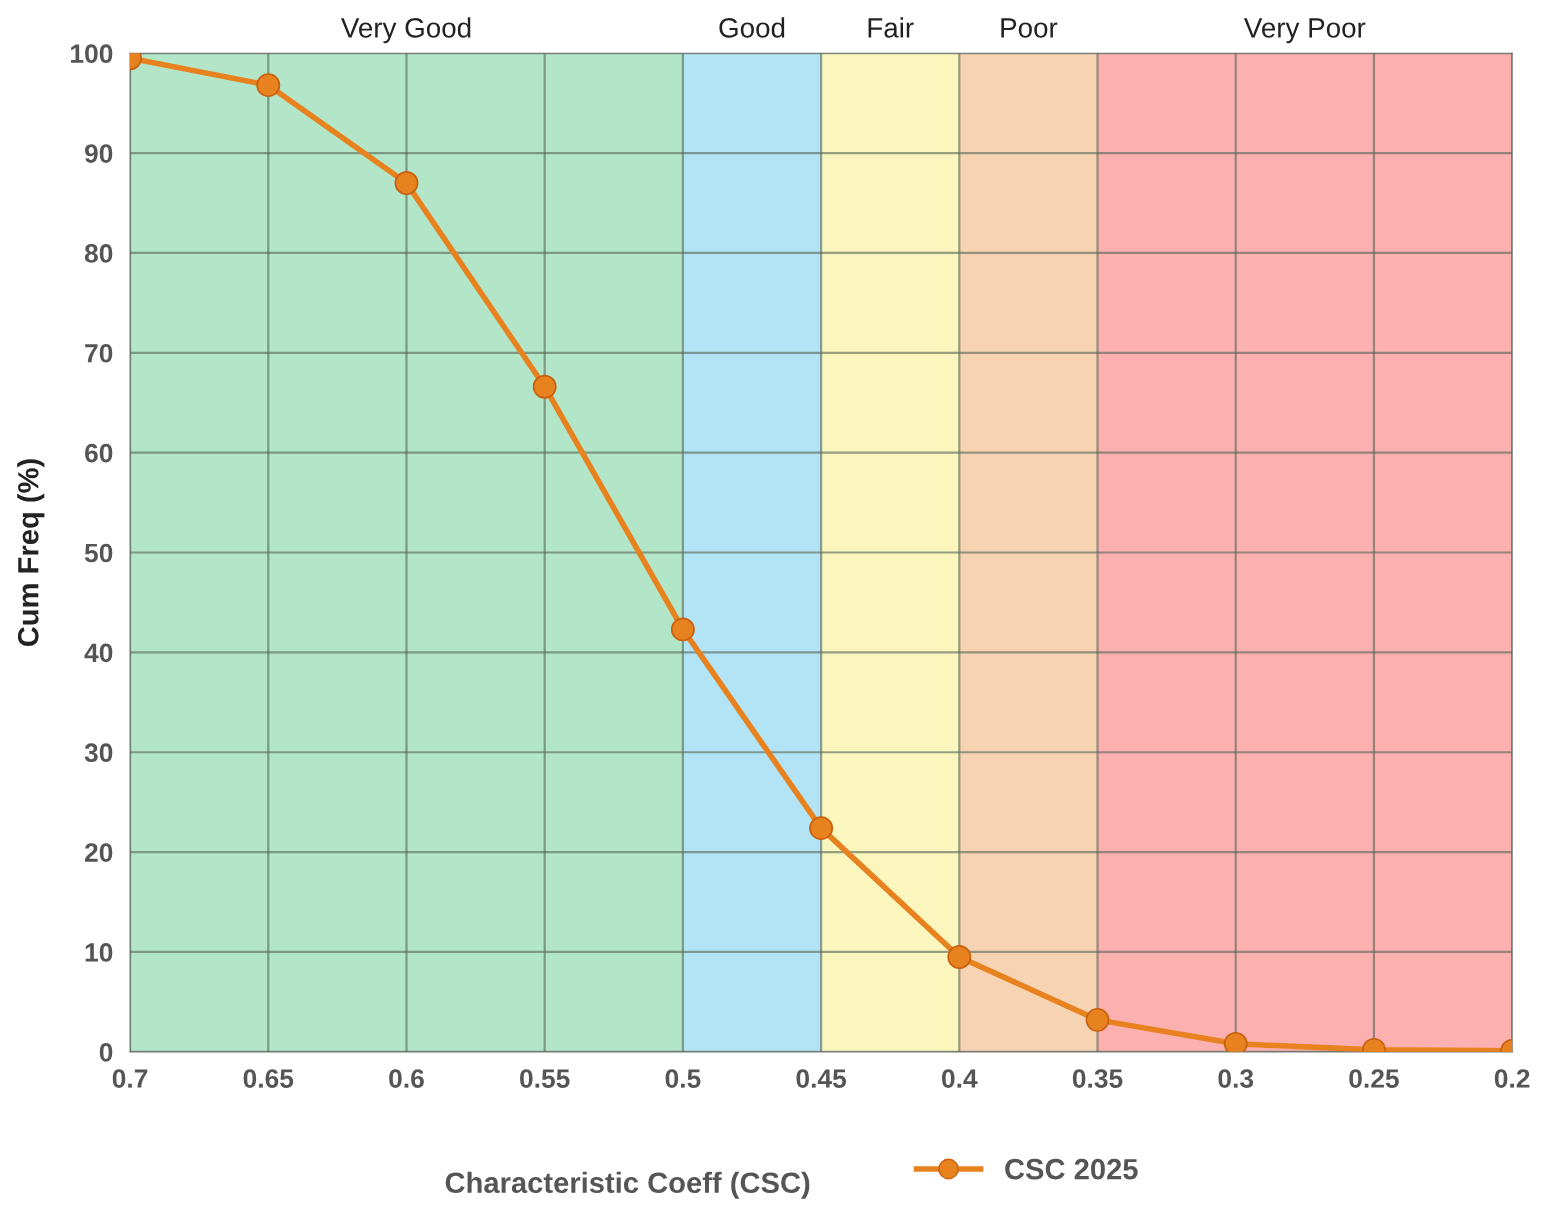 The image size is (1567, 1209). What do you see at coordinates (98, 553) in the screenshot?
I see `y-tick-label: 50` at bounding box center [98, 553].